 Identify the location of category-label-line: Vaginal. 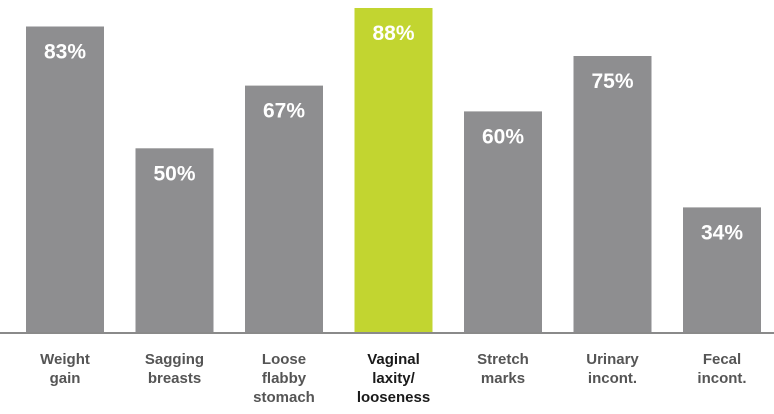
(393, 359).